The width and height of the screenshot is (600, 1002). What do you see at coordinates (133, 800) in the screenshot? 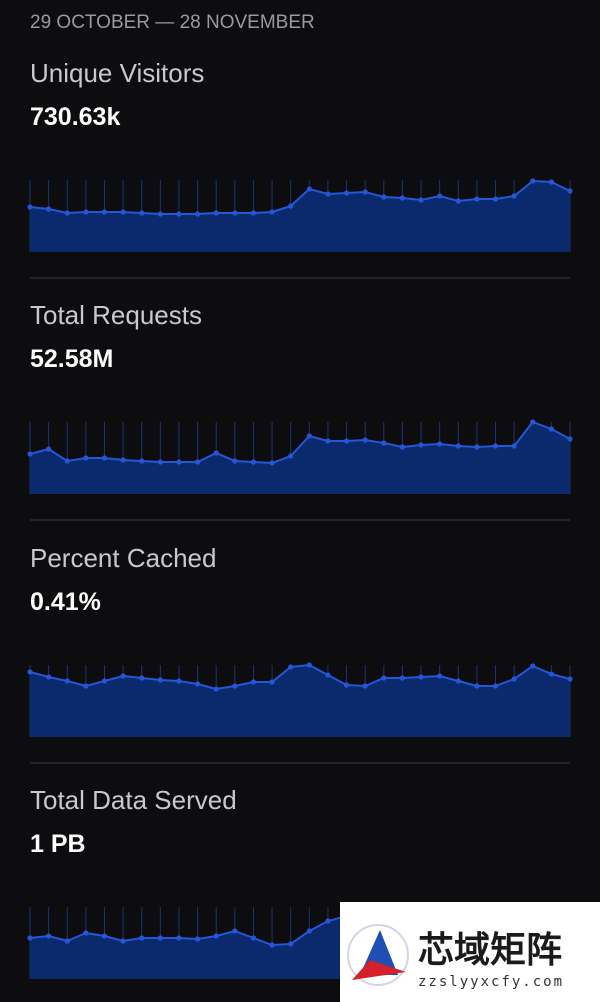
I see `metric-label: Total Data Served` at bounding box center [133, 800].